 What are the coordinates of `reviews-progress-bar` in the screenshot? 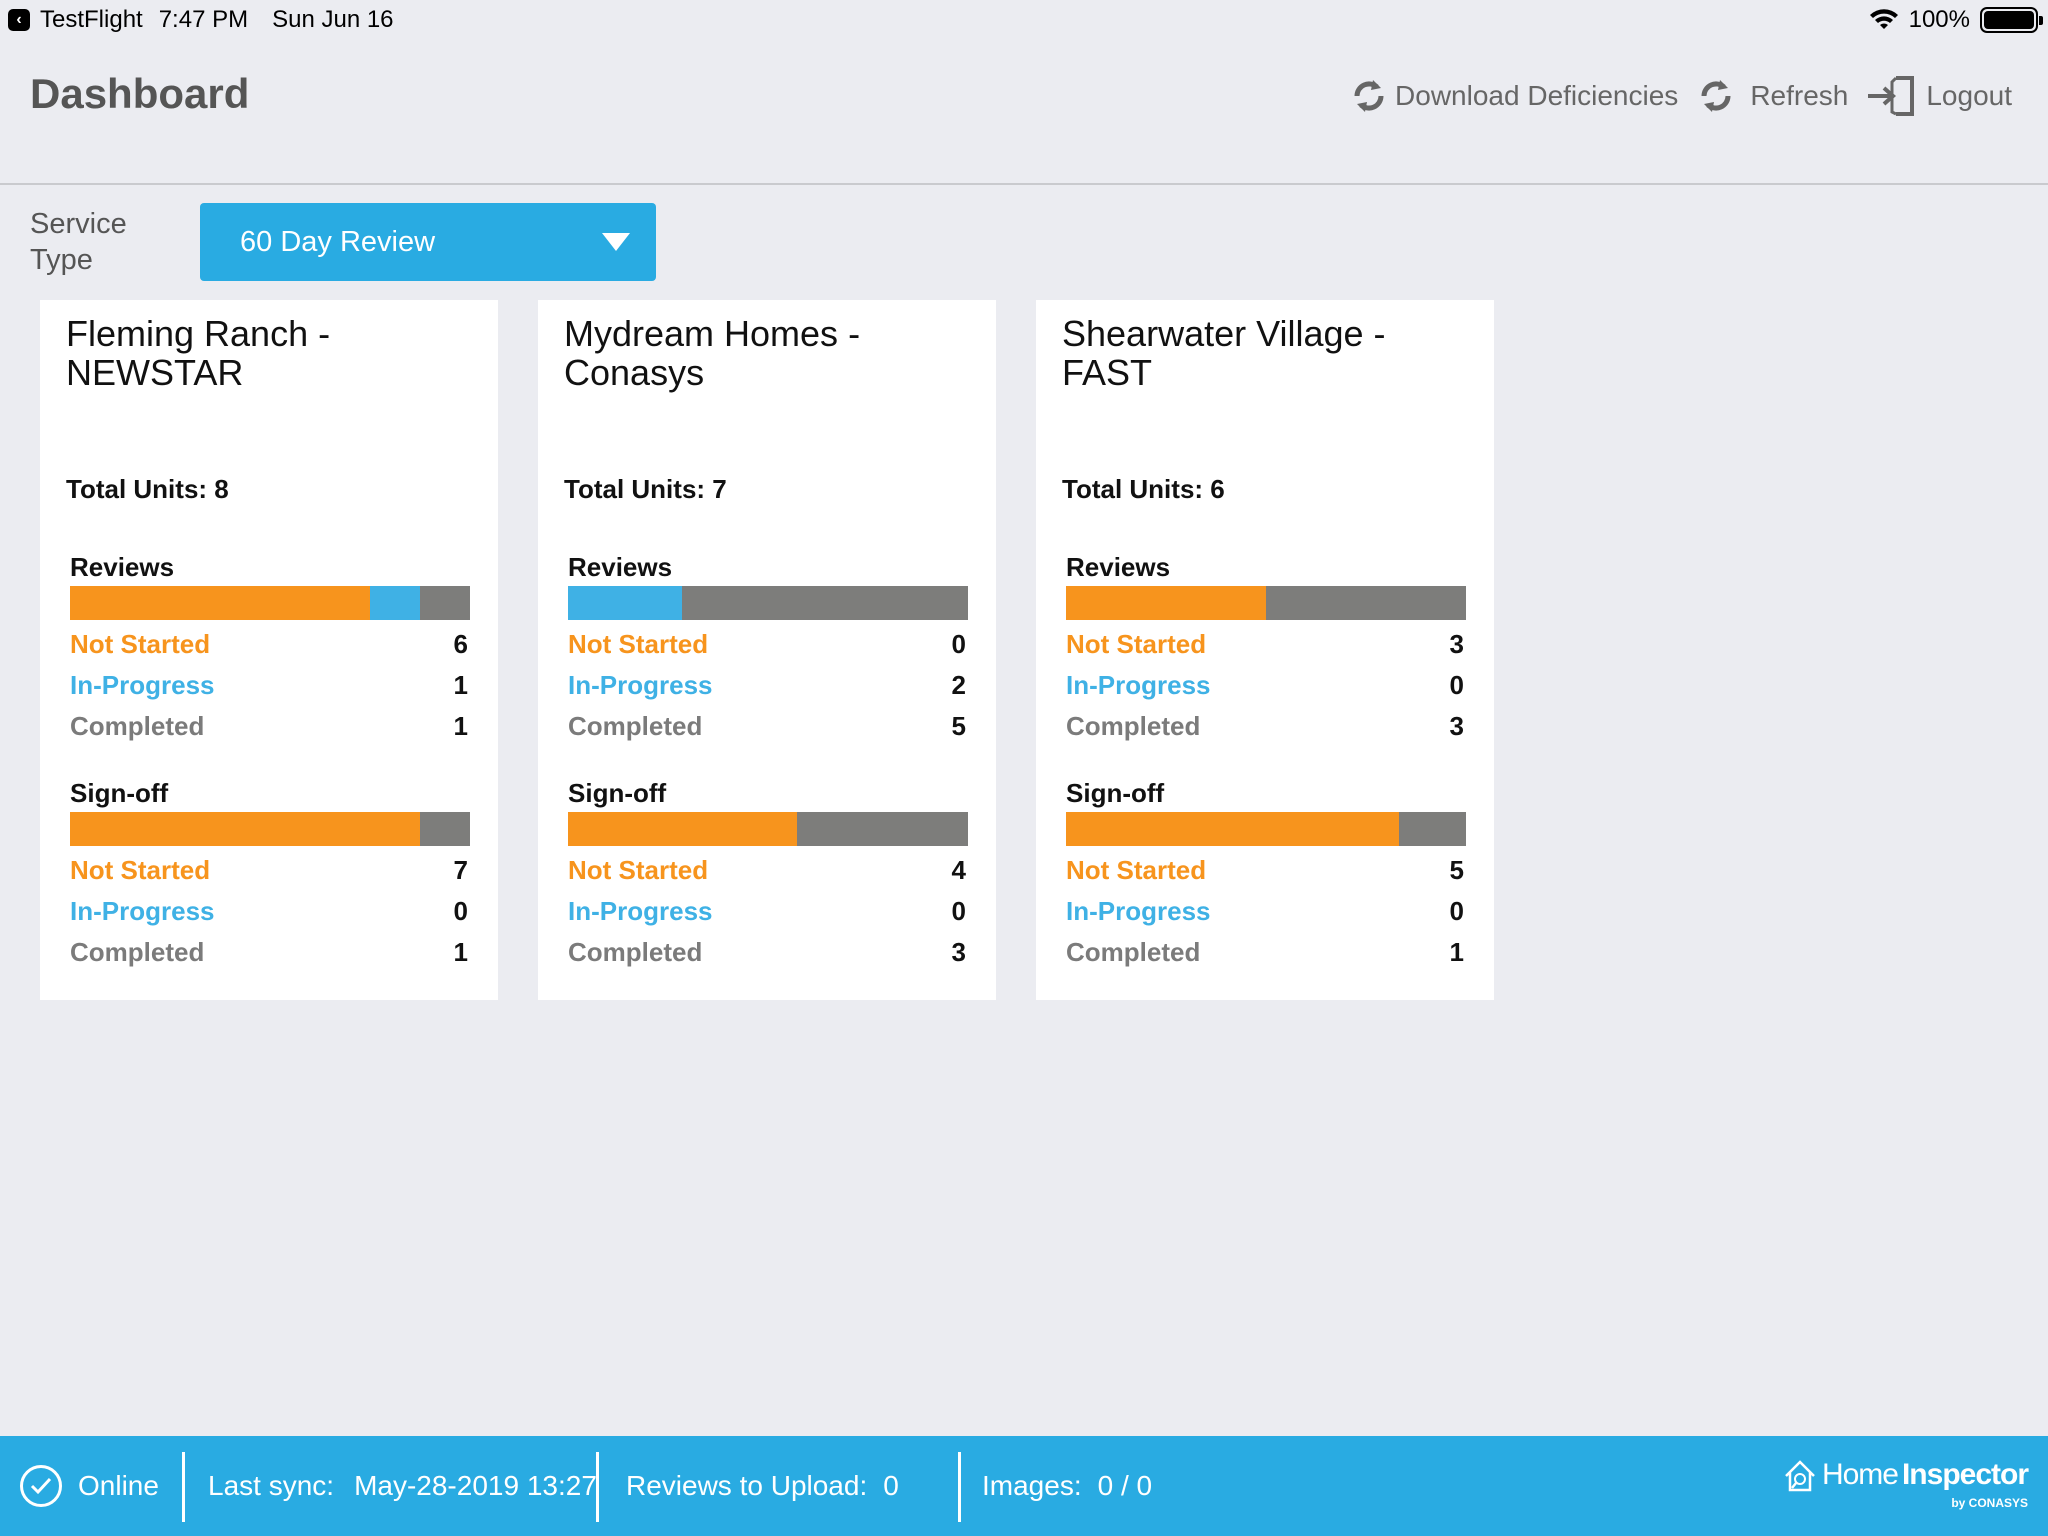 It's located at (1266, 603).